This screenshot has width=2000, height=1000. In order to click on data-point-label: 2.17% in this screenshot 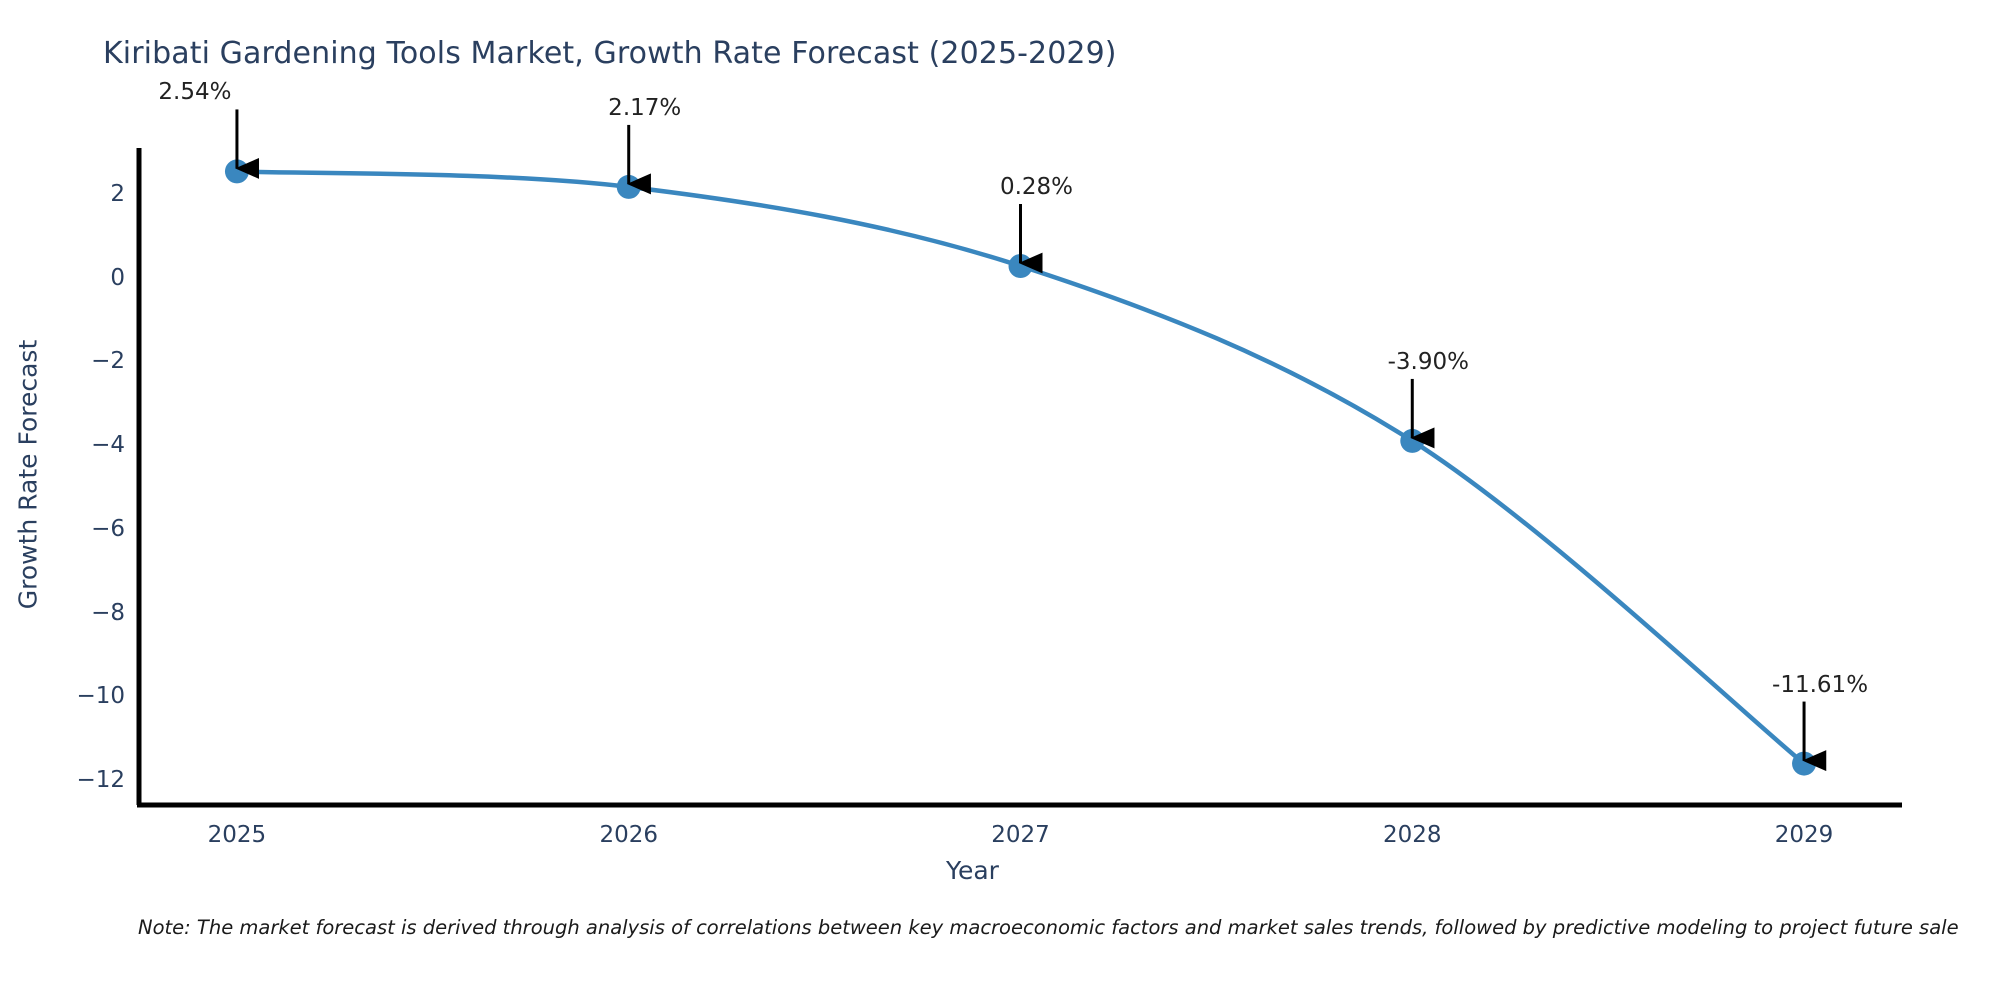, I will do `click(645, 107)`.